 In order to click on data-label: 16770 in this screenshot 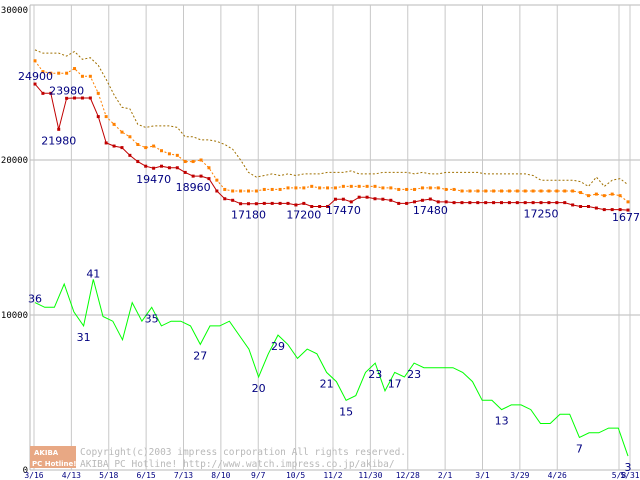, I will do `click(626, 217)`.